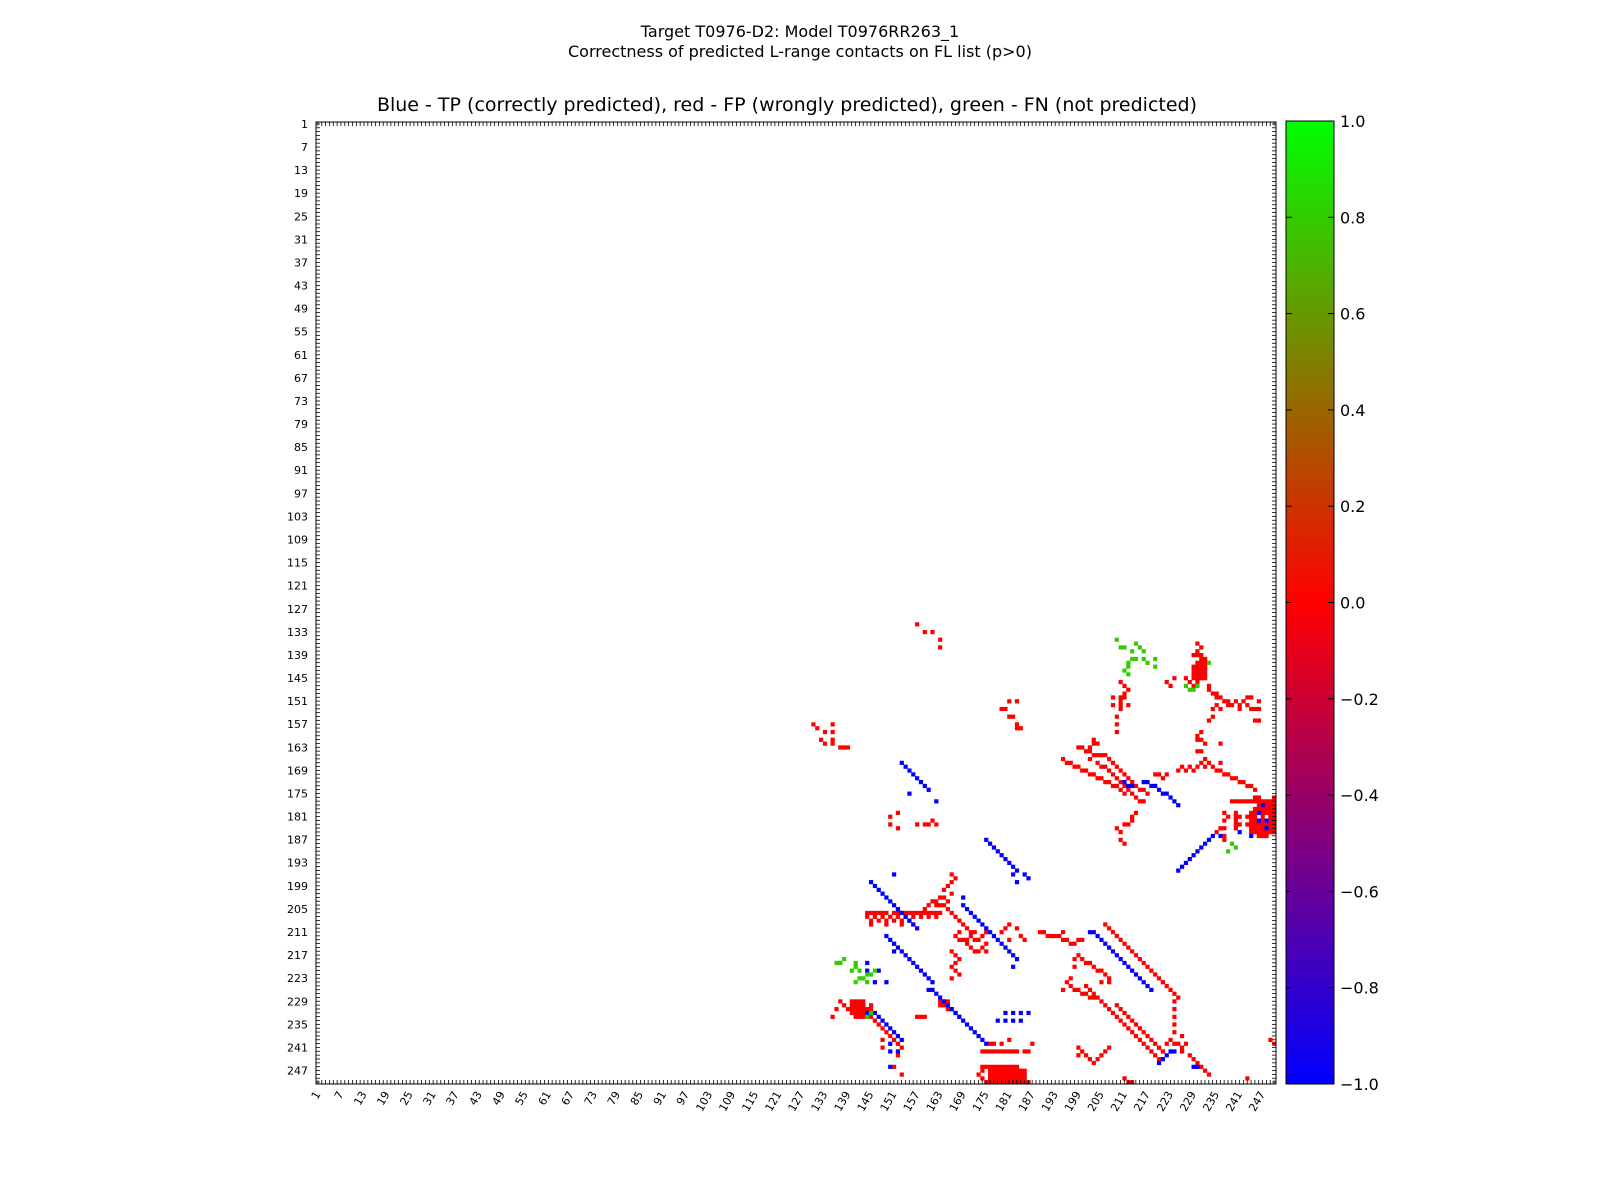 Image resolution: width=1600 pixels, height=1200 pixels. Describe the element at coordinates (912, 1101) in the screenshot. I see `x-tick-label: 157` at that location.